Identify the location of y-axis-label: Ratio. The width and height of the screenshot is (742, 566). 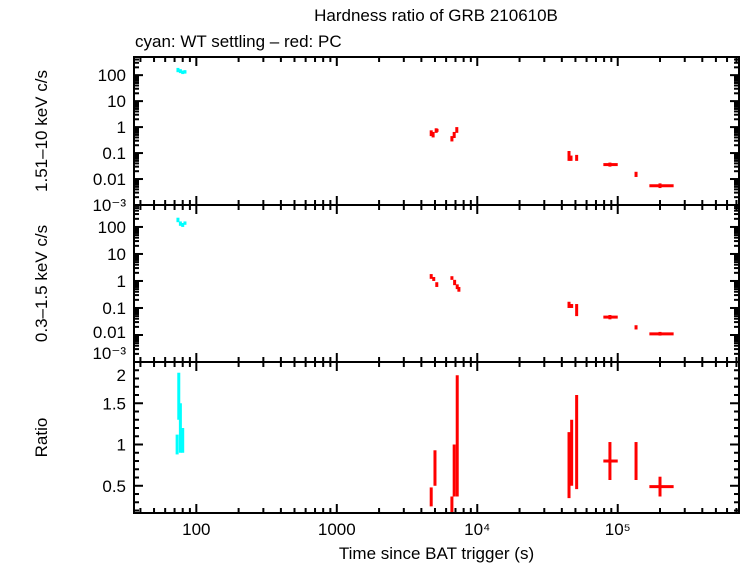
(41, 438).